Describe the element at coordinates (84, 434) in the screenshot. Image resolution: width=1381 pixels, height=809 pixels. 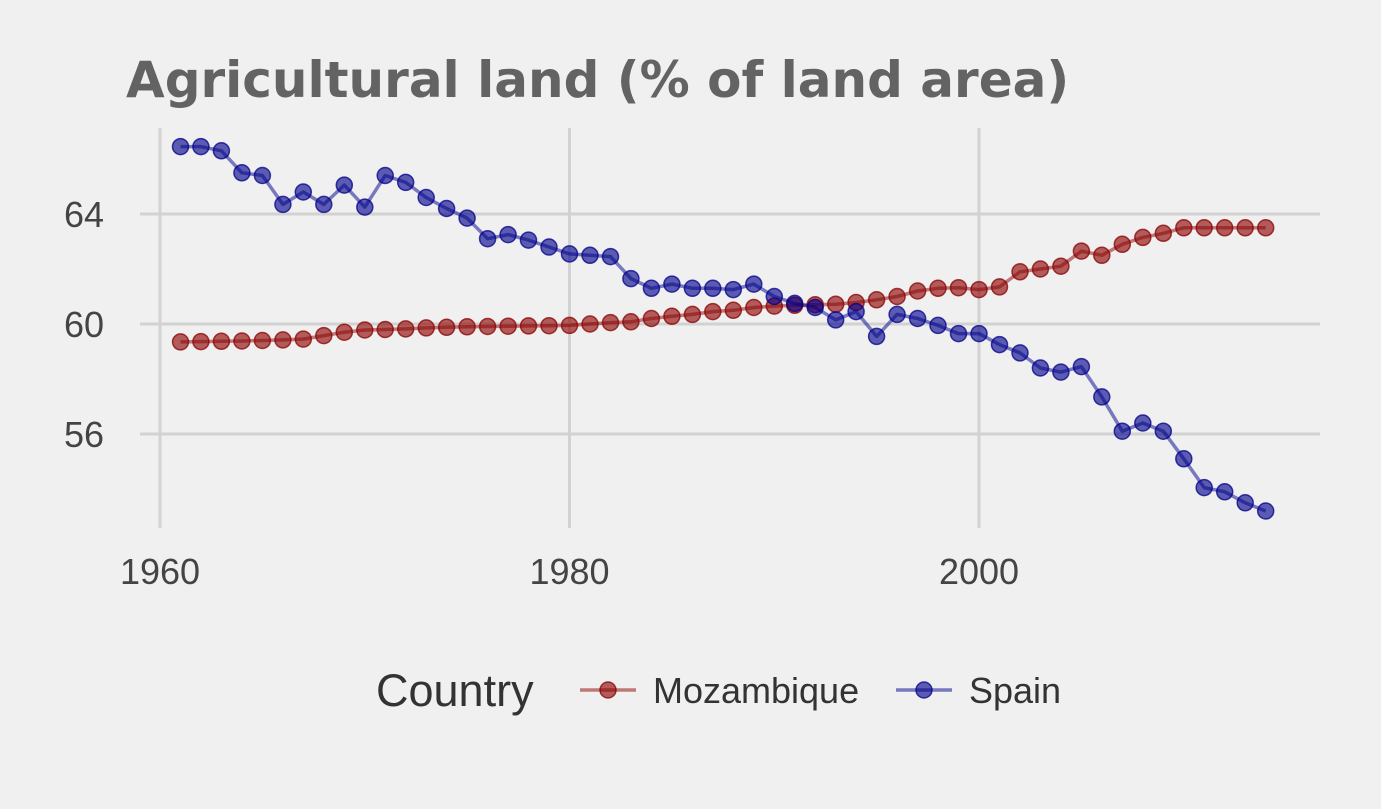
I see `y-tick-label: 56` at that location.